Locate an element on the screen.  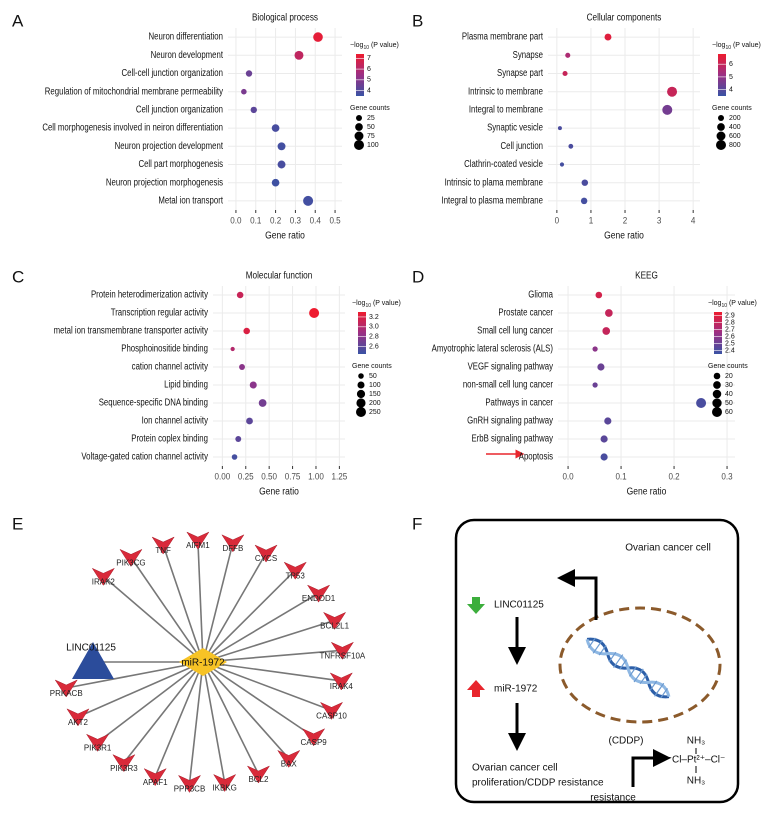
size-label: 150 is located at coordinates (375, 394).